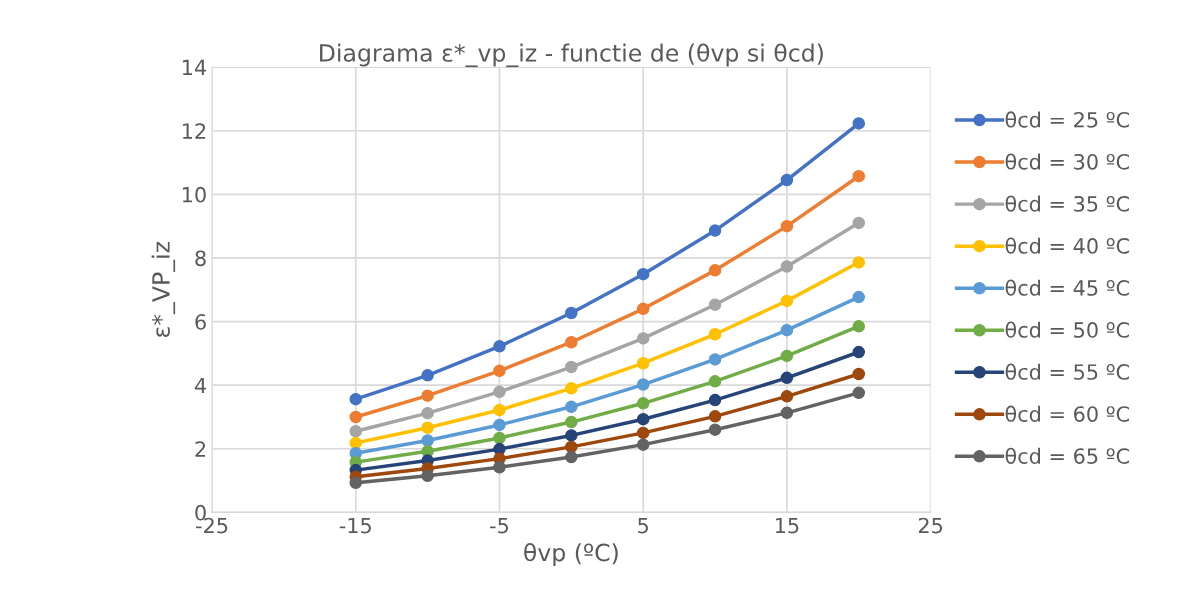 Image resolution: width=1178 pixels, height=610 pixels. Describe the element at coordinates (1067, 413) in the screenshot. I see `legend-label: θcd = 60 ºC` at that location.